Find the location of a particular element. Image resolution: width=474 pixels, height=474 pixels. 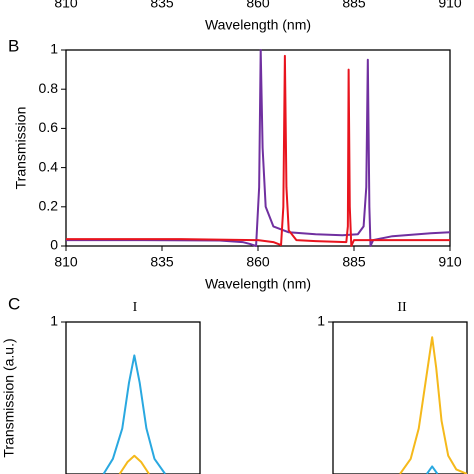

y-tick-label: 0.4 is located at coordinates (49, 166).